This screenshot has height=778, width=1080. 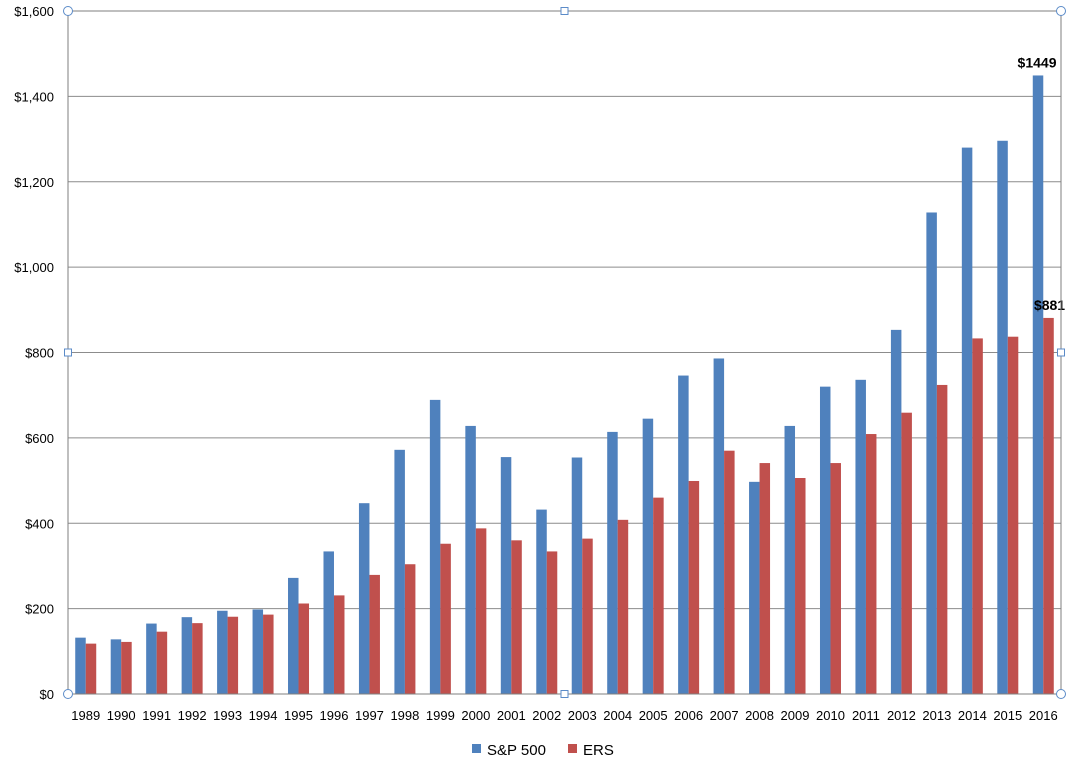 I want to click on x-tick-label: 2002, so click(x=546, y=715).